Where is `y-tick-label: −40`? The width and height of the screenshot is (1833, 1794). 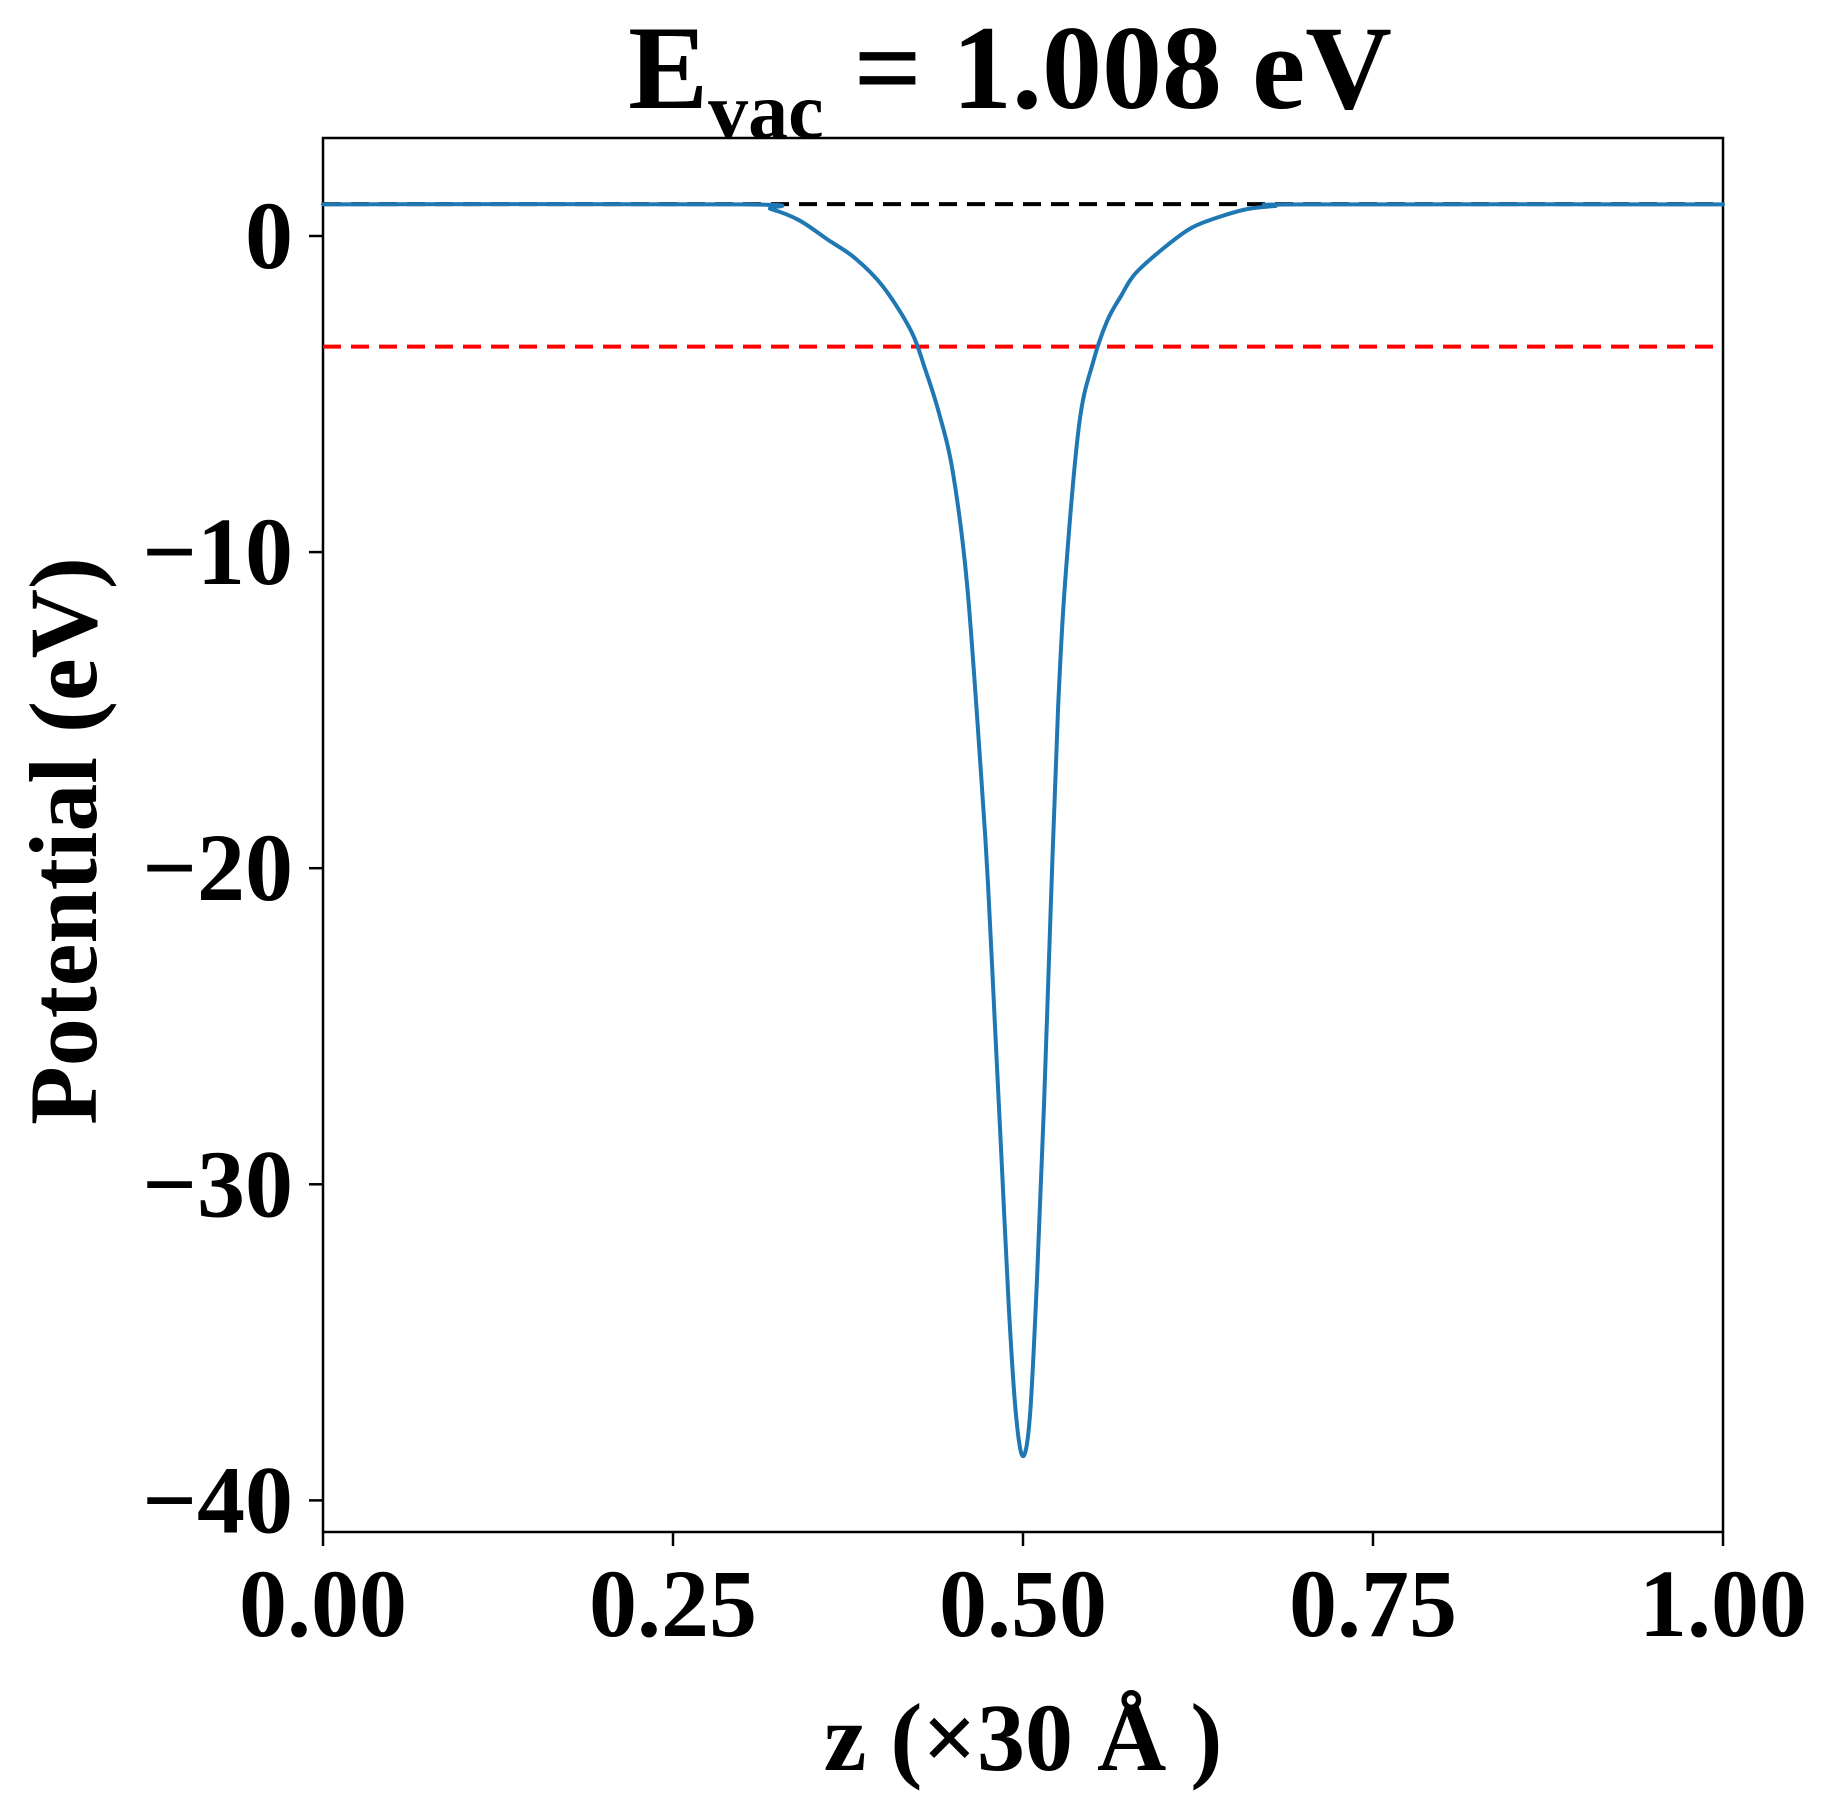
y-tick-label: −40 is located at coordinates (217, 1499).